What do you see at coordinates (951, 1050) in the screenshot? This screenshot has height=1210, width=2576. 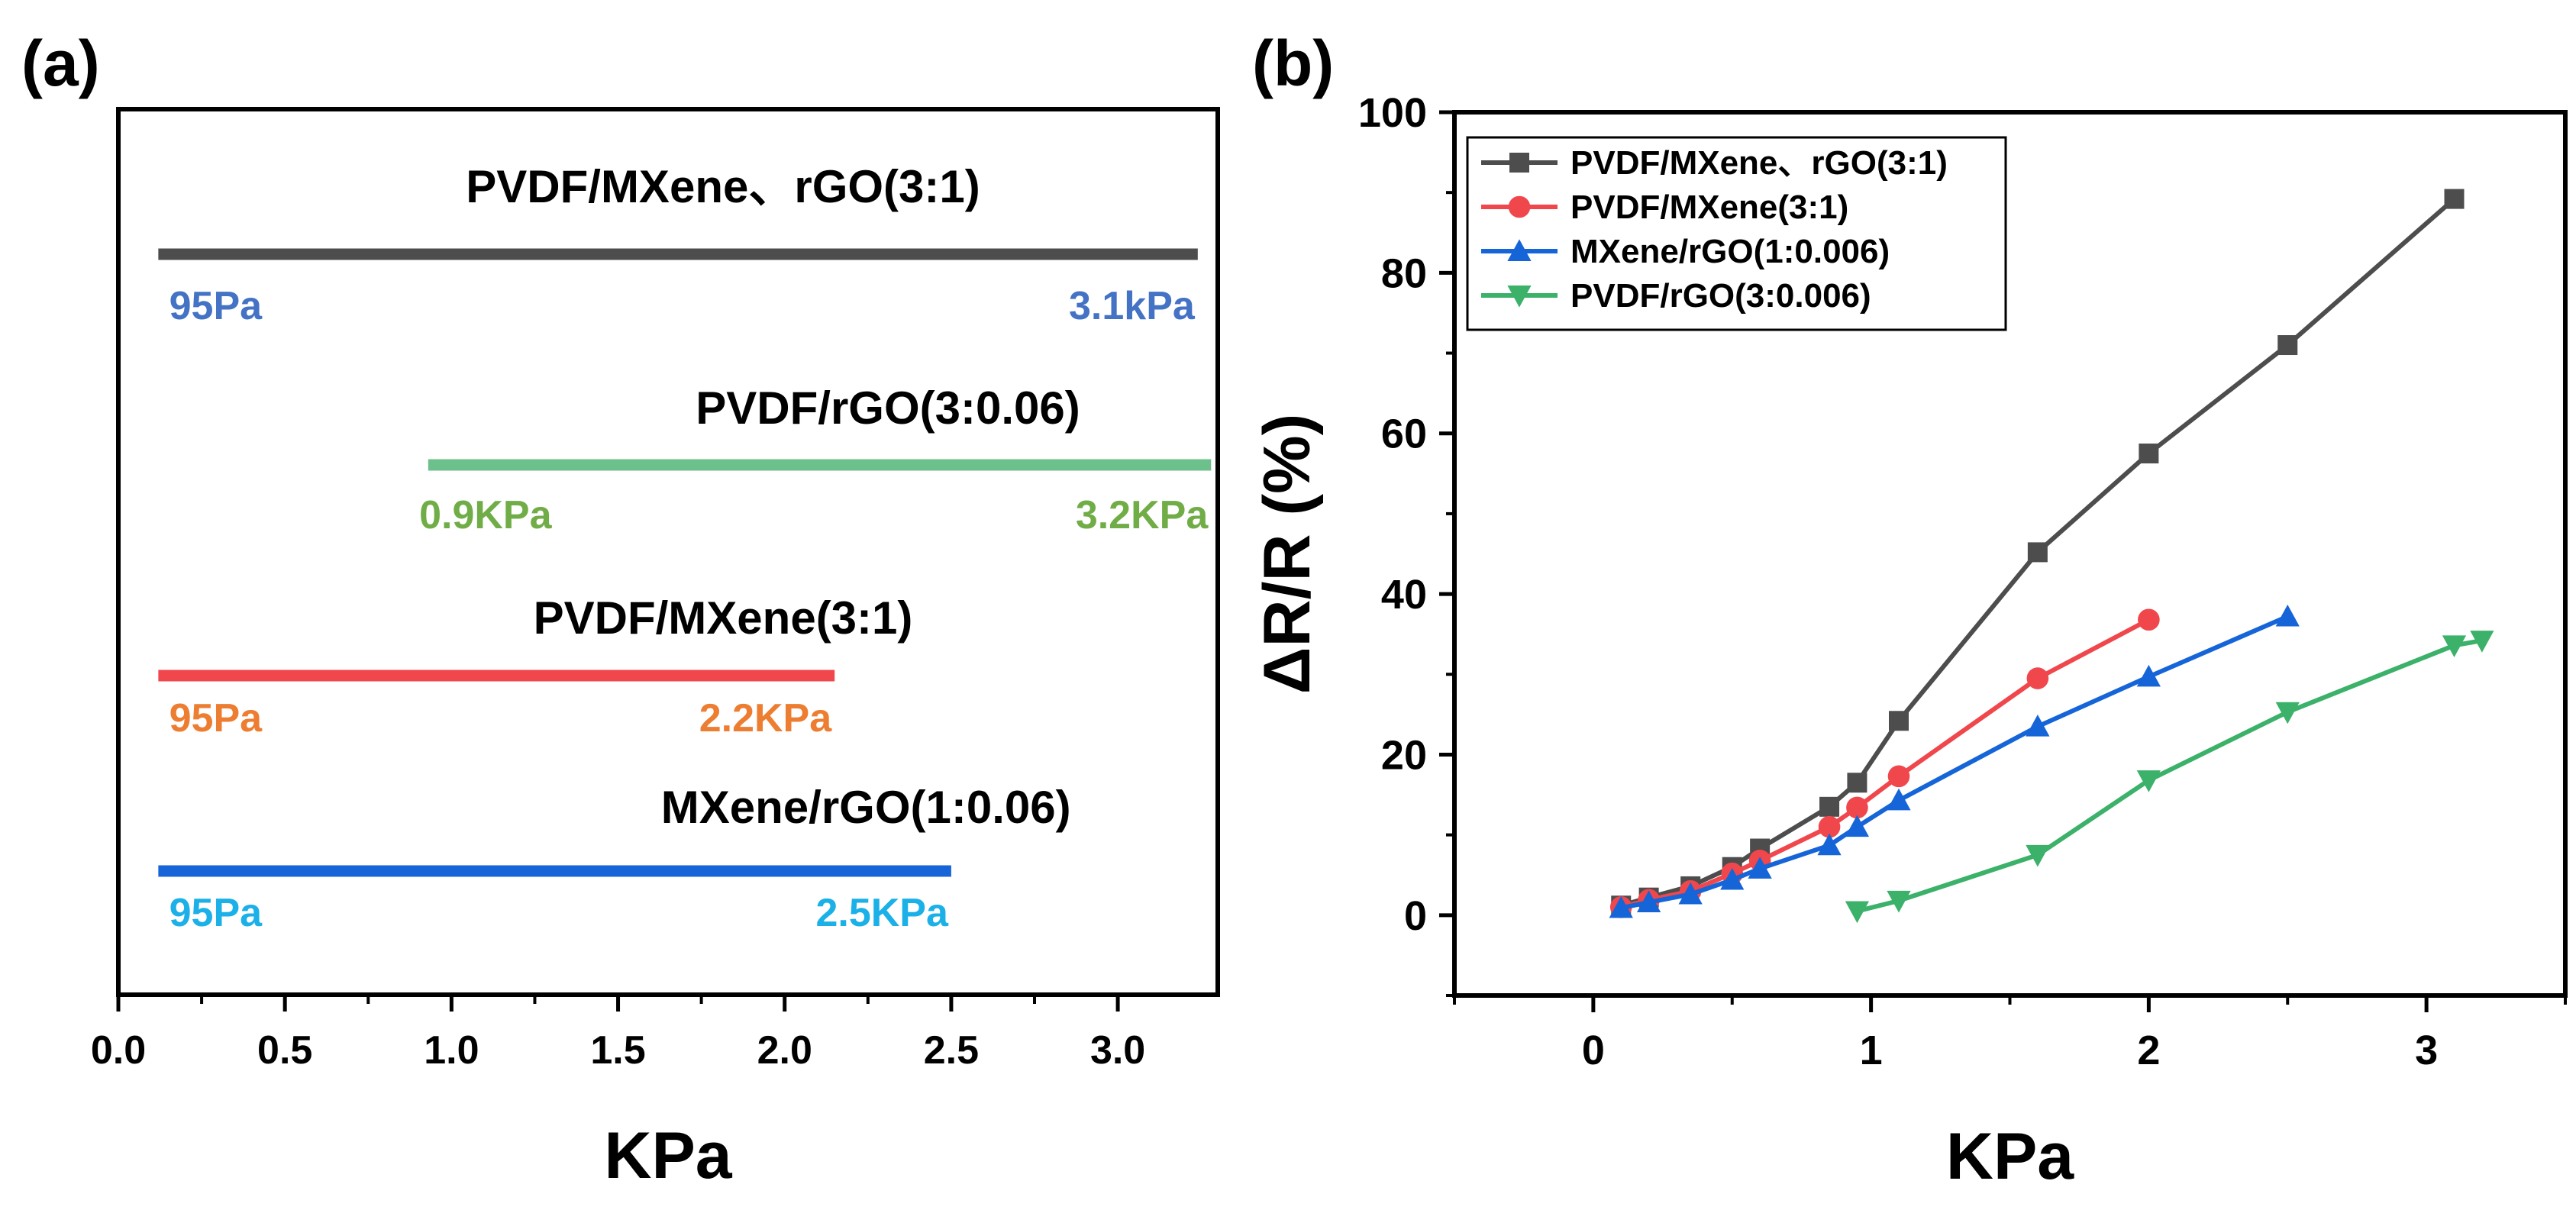 I see `panel-a-x-tick-label: 2.5` at bounding box center [951, 1050].